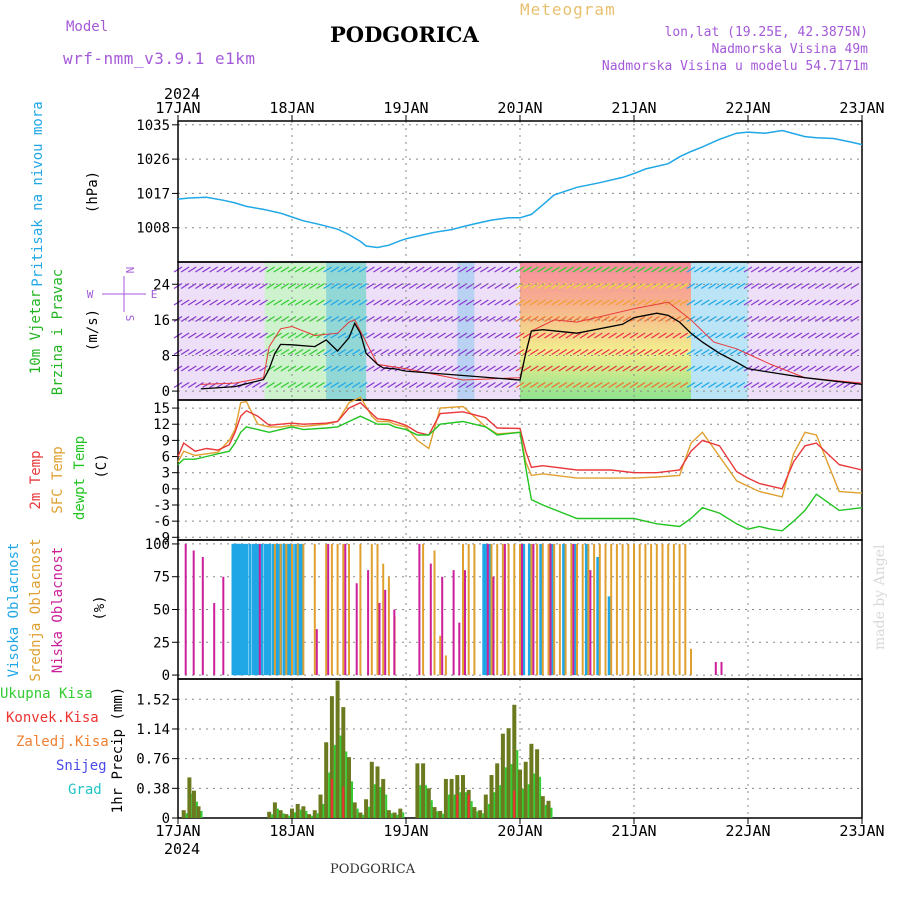 Image resolution: width=900 pixels, height=900 pixels. What do you see at coordinates (153, 789) in the screenshot?
I see `y-tick-label: 0.38` at bounding box center [153, 789].